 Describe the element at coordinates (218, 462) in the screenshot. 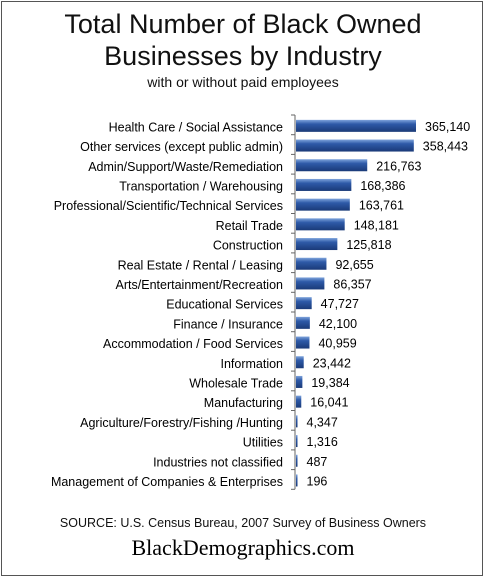

I see `category-label: Industries not classified` at that location.